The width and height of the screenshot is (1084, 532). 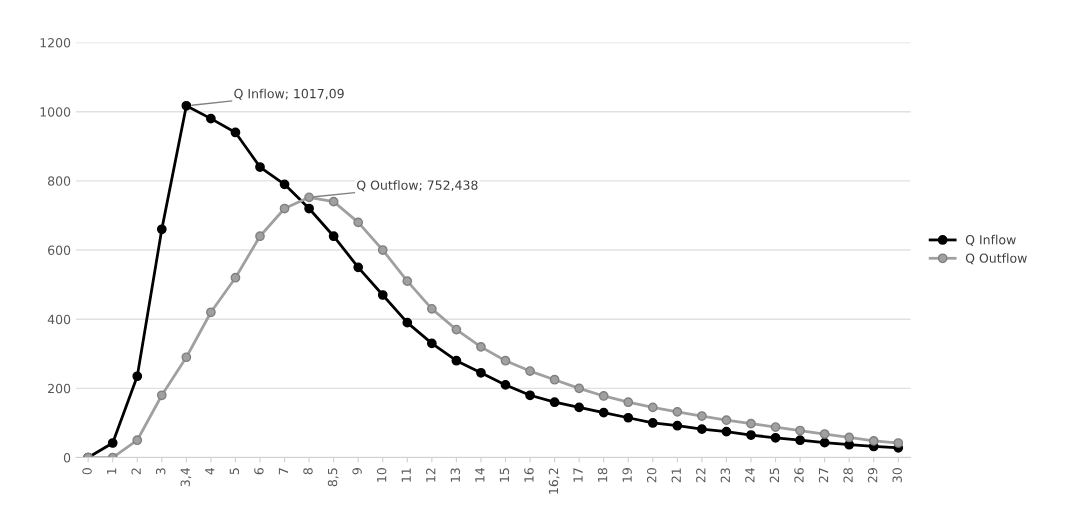 I want to click on x-tick-label: 28, so click(x=848, y=475).